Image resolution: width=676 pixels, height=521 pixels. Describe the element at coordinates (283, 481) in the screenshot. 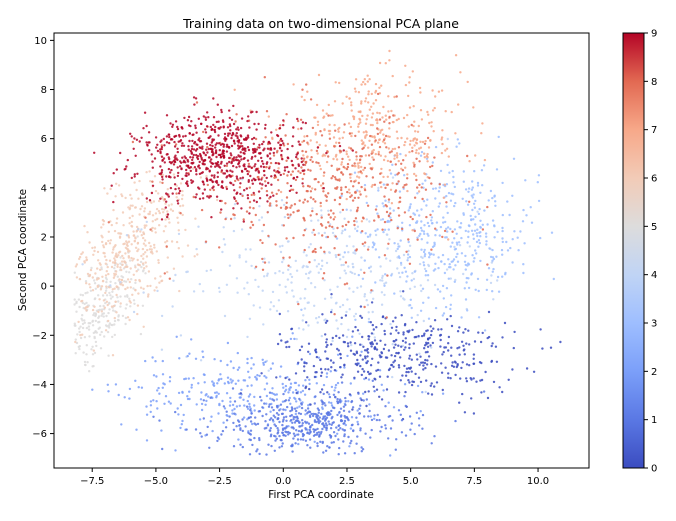

I see `x-tick-label: 0.0` at that location.